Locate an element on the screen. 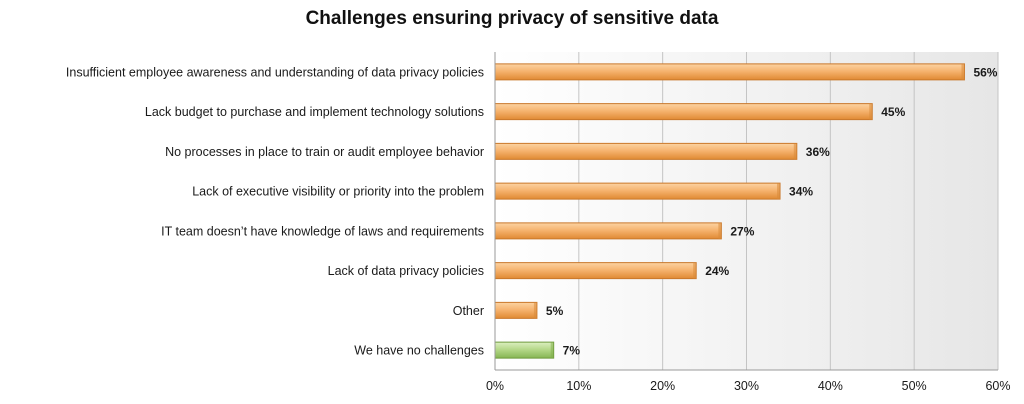 The image size is (1024, 404). x-tick-label: 40% is located at coordinates (830, 386).